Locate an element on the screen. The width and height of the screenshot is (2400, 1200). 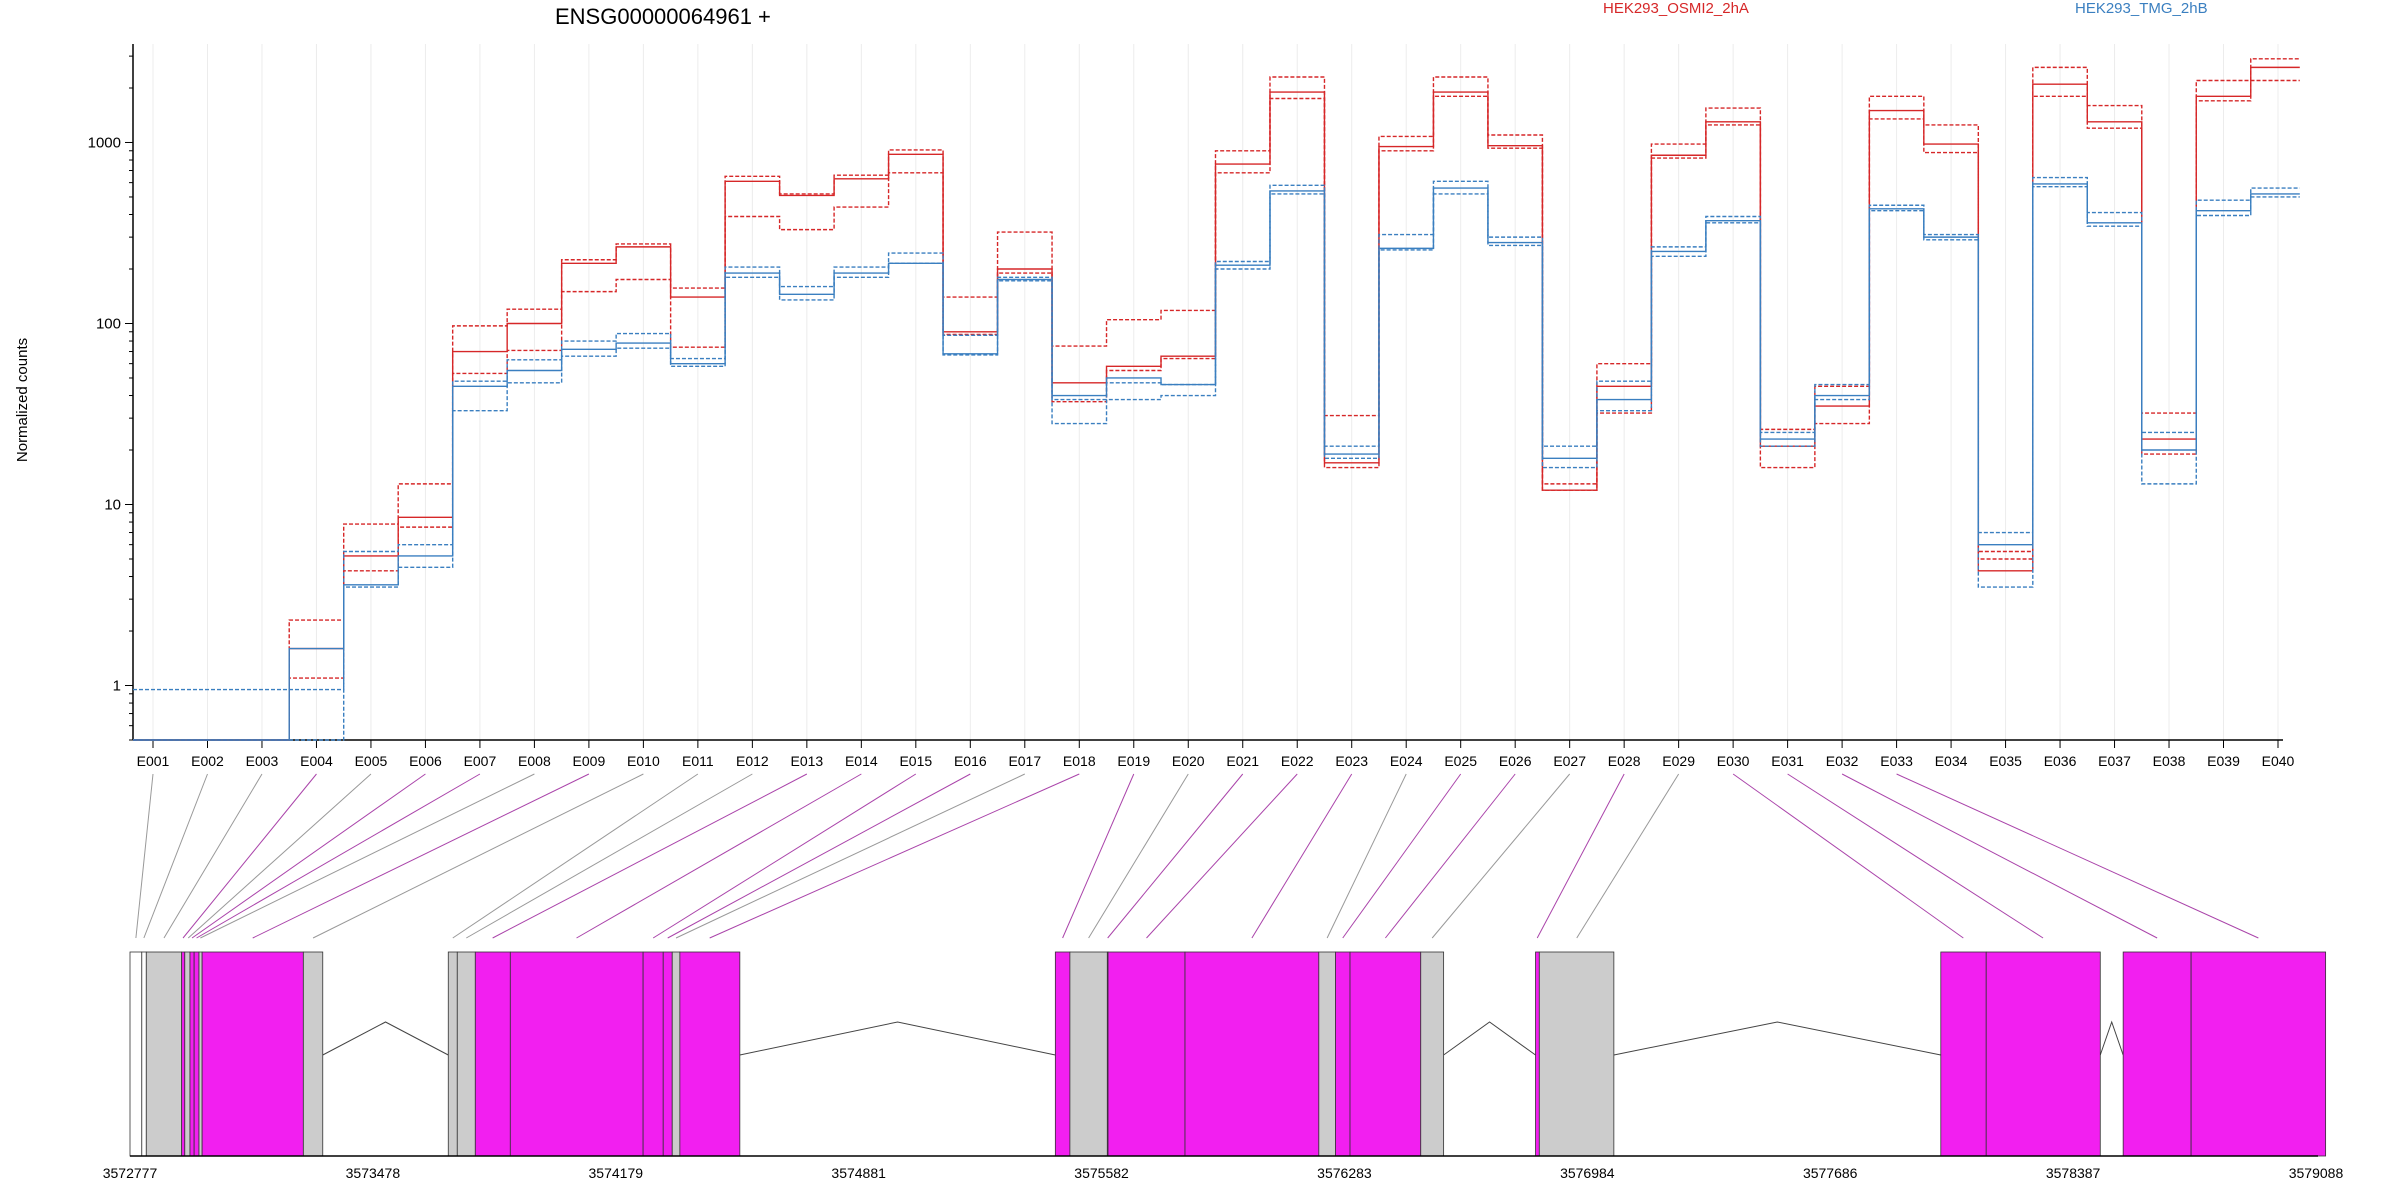
exon-label-E028: E028 is located at coordinates (1624, 761).